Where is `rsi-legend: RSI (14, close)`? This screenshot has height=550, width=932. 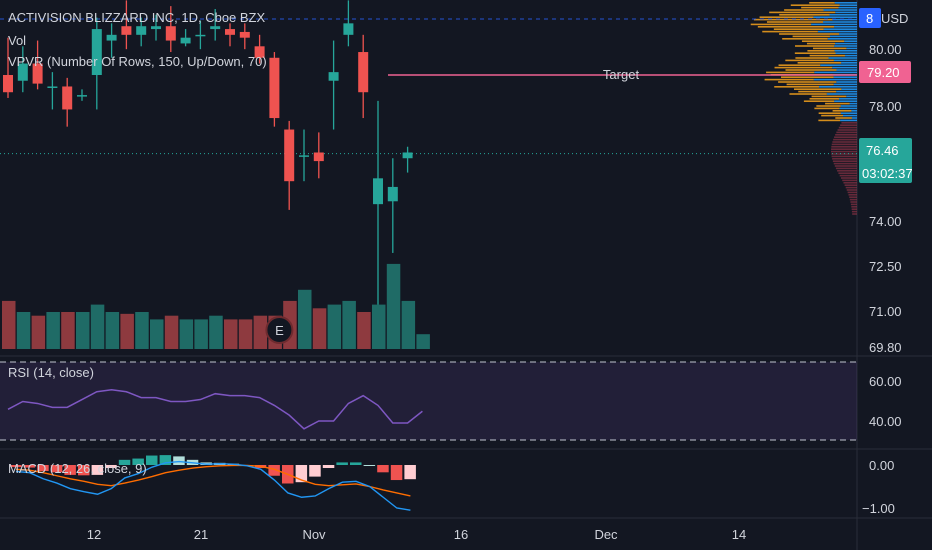
rsi-legend: RSI (14, close) is located at coordinates (51, 372).